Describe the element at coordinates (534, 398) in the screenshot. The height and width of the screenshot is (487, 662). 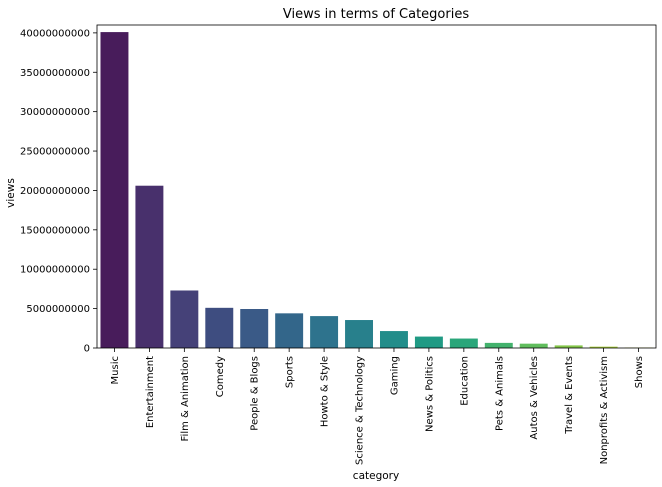
I see `x-tick-label-autos-and-vehicles: Autos & Vehicles` at that location.